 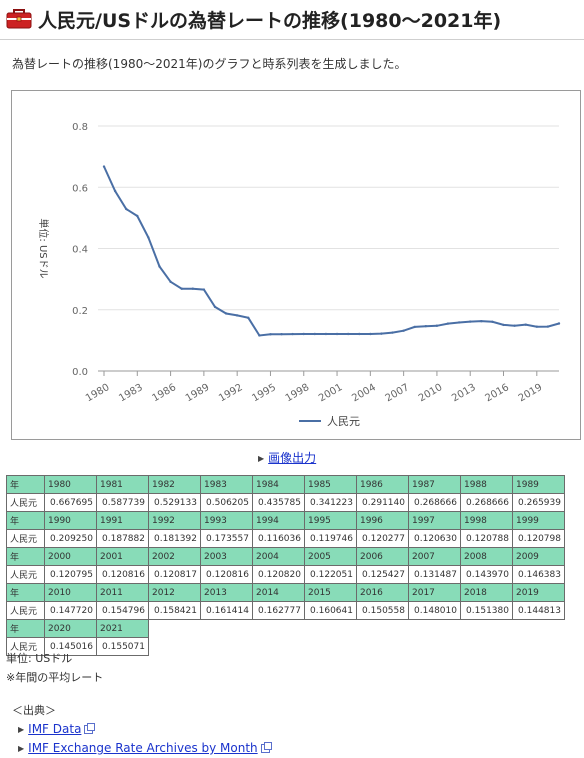 What do you see at coordinates (226, 520) in the screenshot?
I see `year-cell: 1993` at bounding box center [226, 520].